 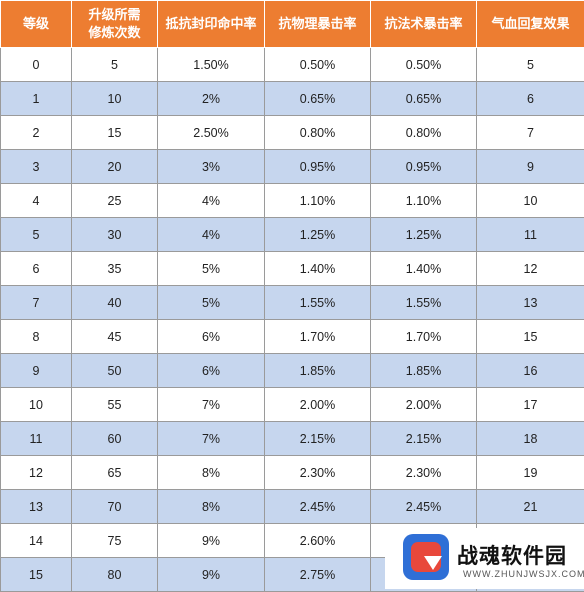 I want to click on header-hp-recovery: 气血回复效果, so click(x=530, y=24).